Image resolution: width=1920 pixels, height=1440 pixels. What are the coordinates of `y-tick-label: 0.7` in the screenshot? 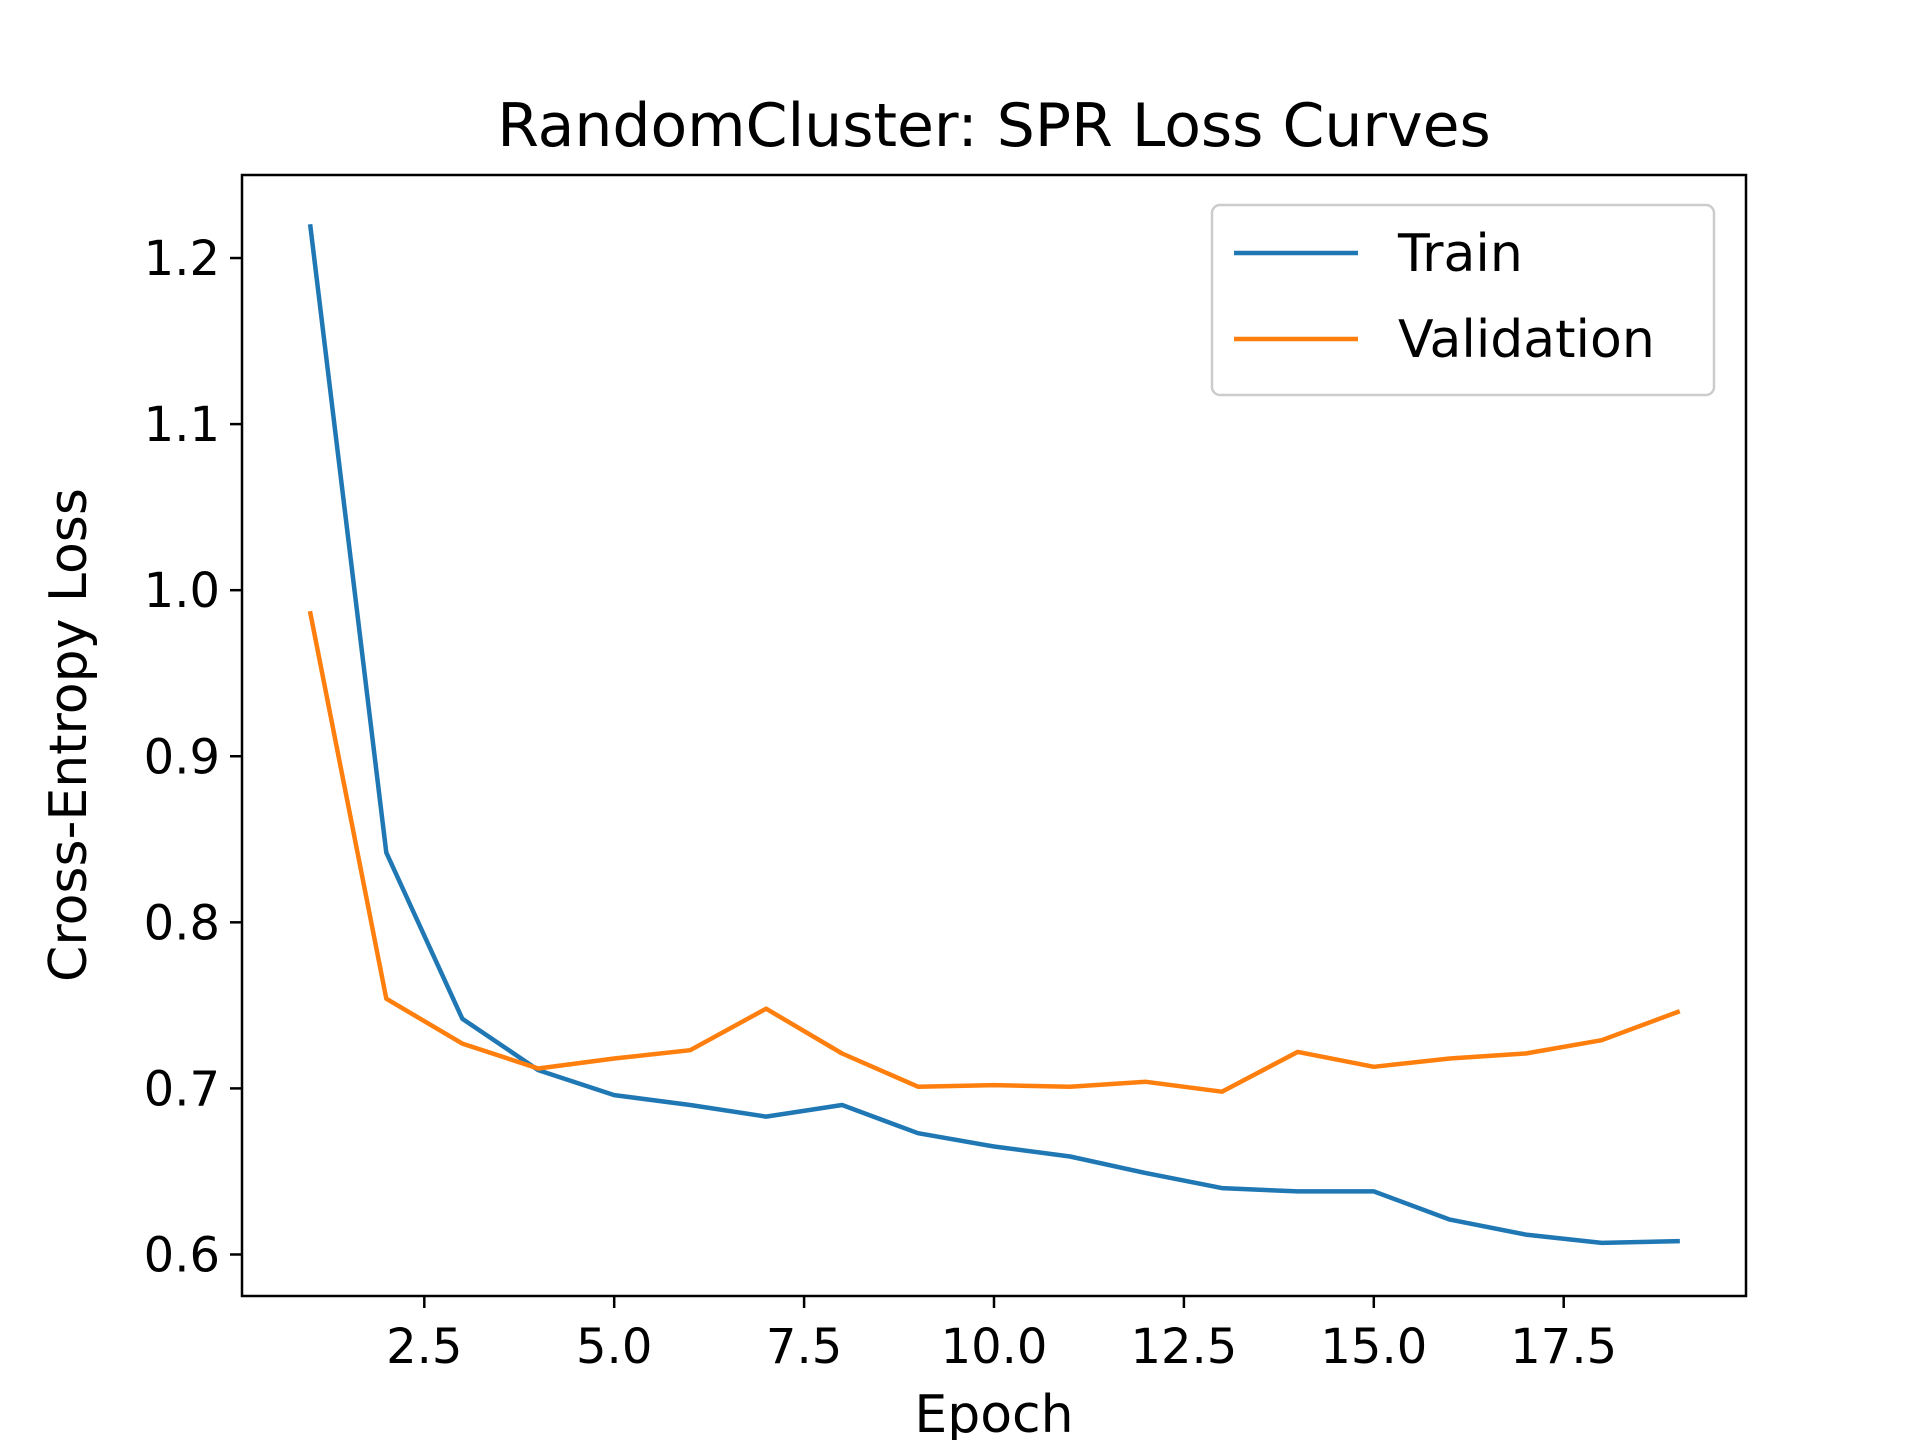 It's located at (182, 1089).